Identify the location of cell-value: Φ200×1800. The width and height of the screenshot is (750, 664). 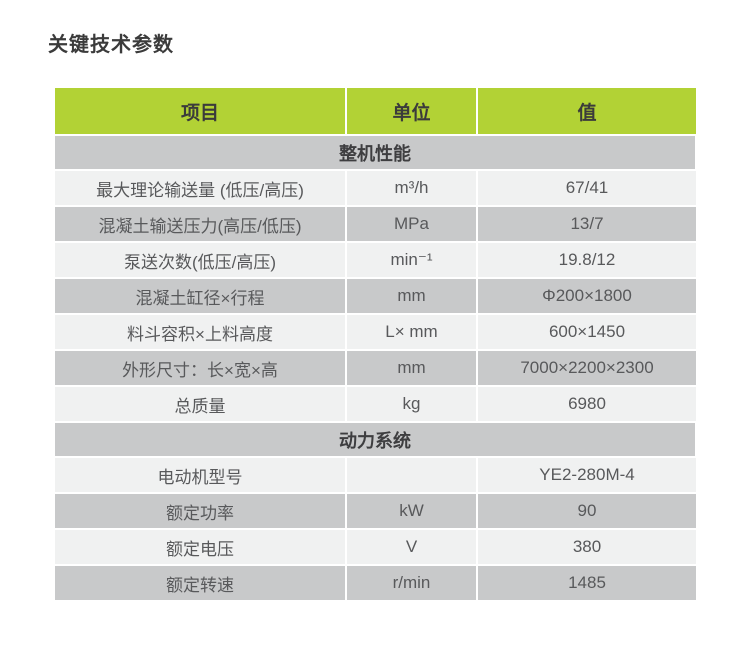
(587, 296).